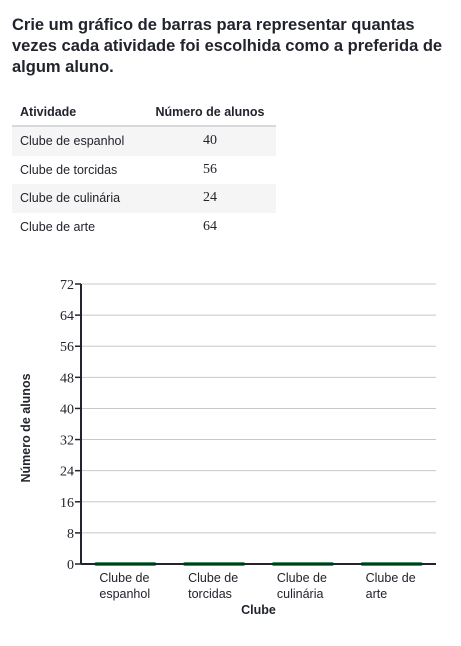 The width and height of the screenshot is (461, 646). I want to click on table-cell-count: 56, so click(210, 169).